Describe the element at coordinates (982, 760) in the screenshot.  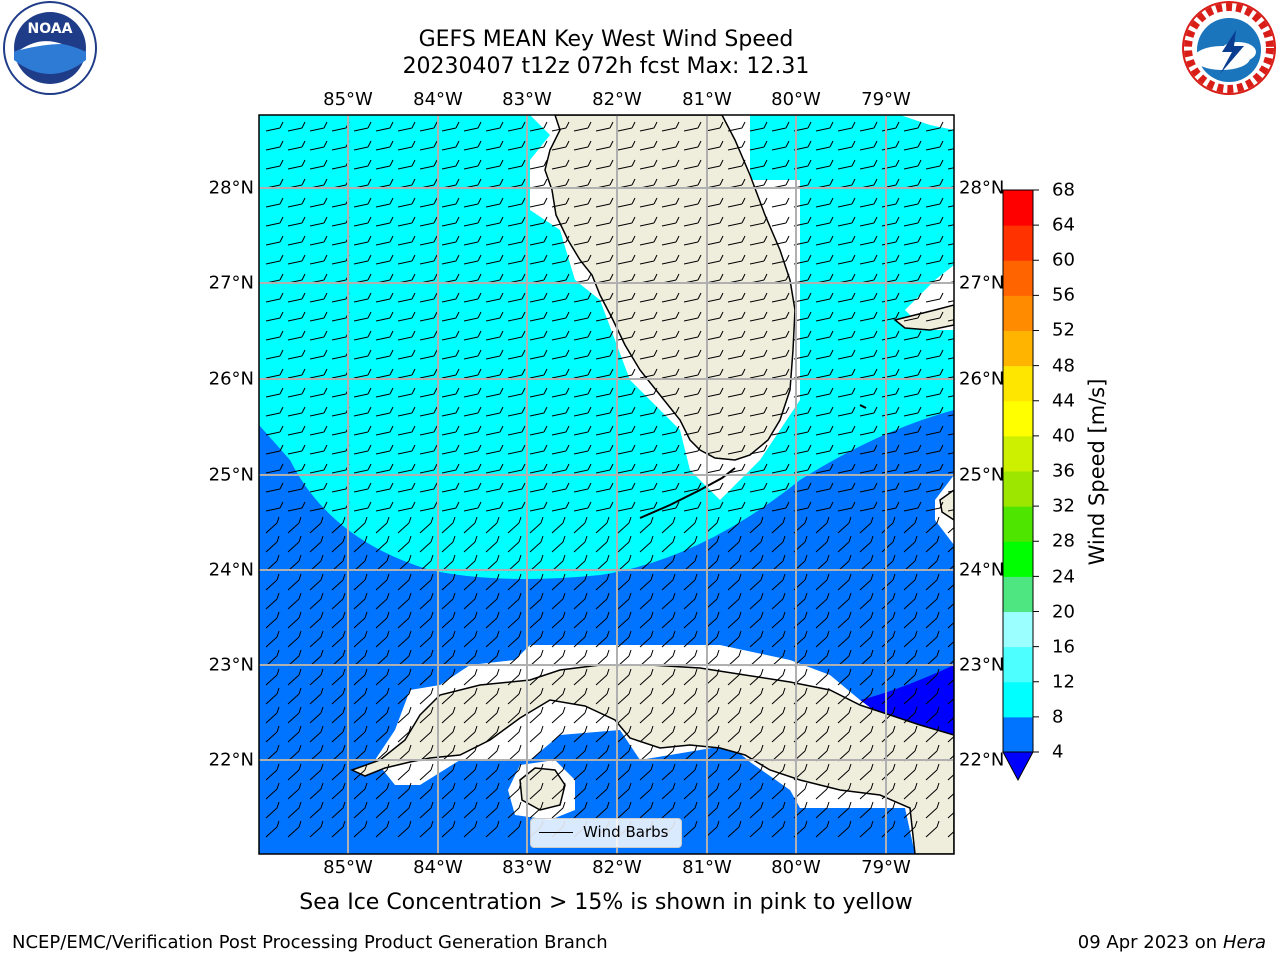
I see `lat-label-right: 22°N` at that location.